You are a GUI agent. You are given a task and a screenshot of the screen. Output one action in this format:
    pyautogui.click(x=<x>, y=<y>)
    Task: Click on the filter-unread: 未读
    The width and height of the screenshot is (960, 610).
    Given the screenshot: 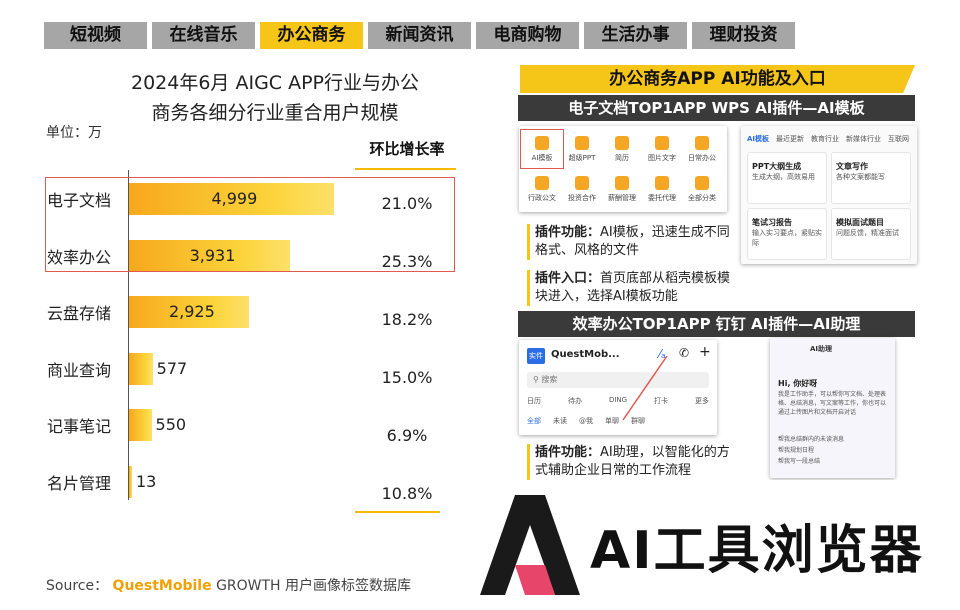 What is the action you would take?
    pyautogui.click(x=560, y=421)
    